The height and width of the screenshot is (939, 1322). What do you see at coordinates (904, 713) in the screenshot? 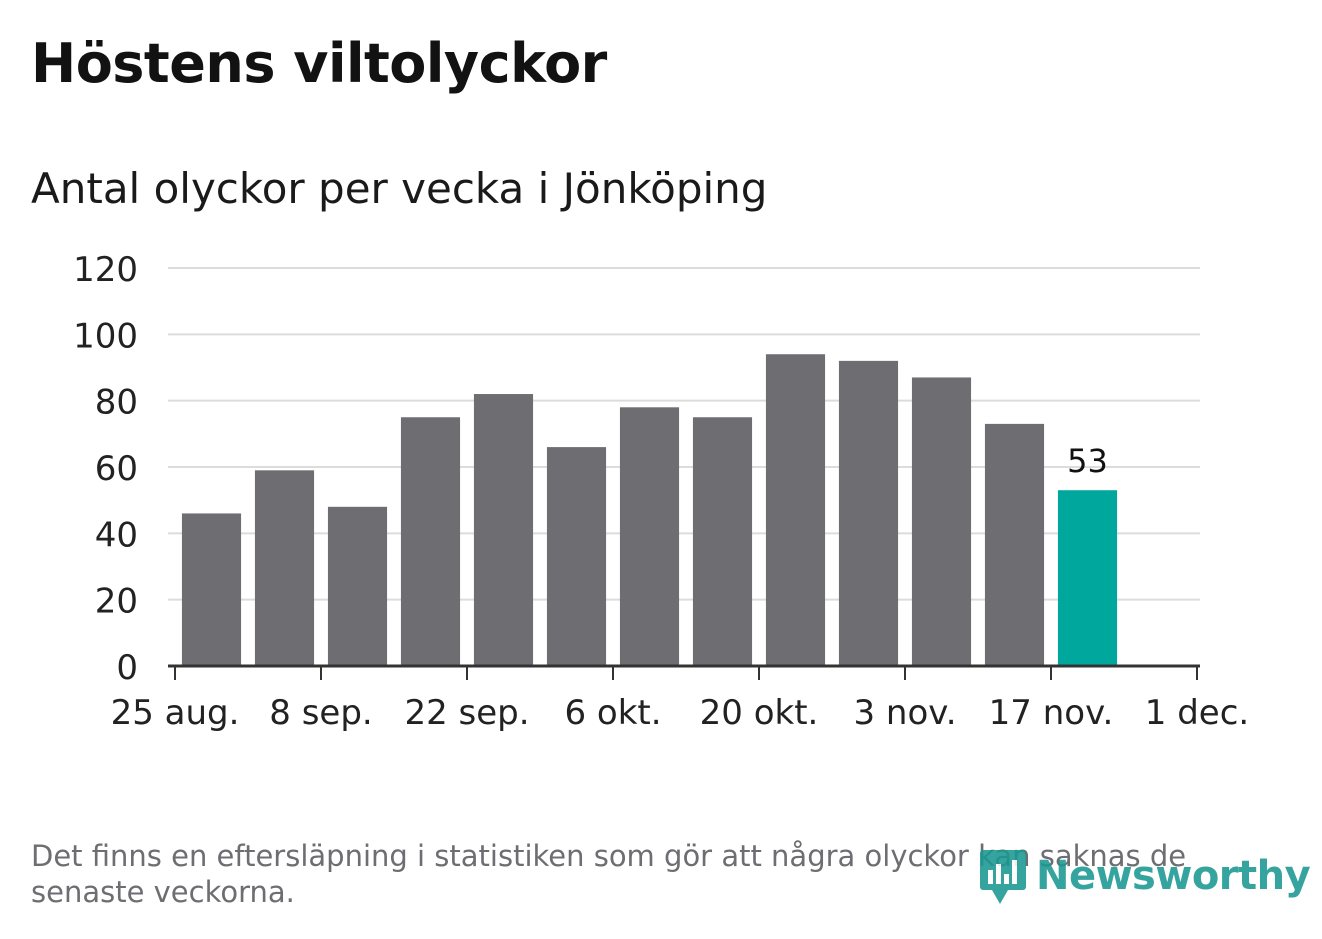
I see `x-tick-label: 3 nov.` at bounding box center [904, 713].